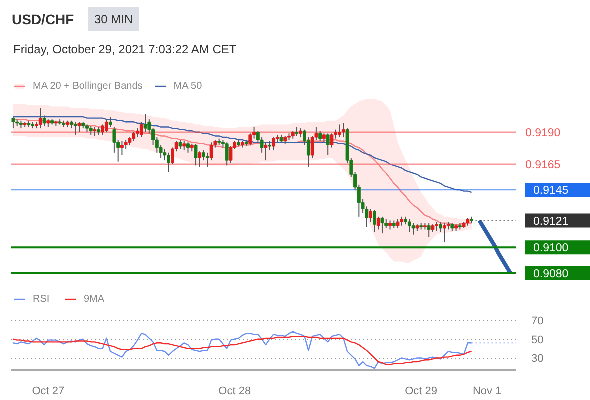 Image resolution: width=590 pixels, height=400 pixels. What do you see at coordinates (42, 299) in the screenshot?
I see `legend-label: RSI` at bounding box center [42, 299].